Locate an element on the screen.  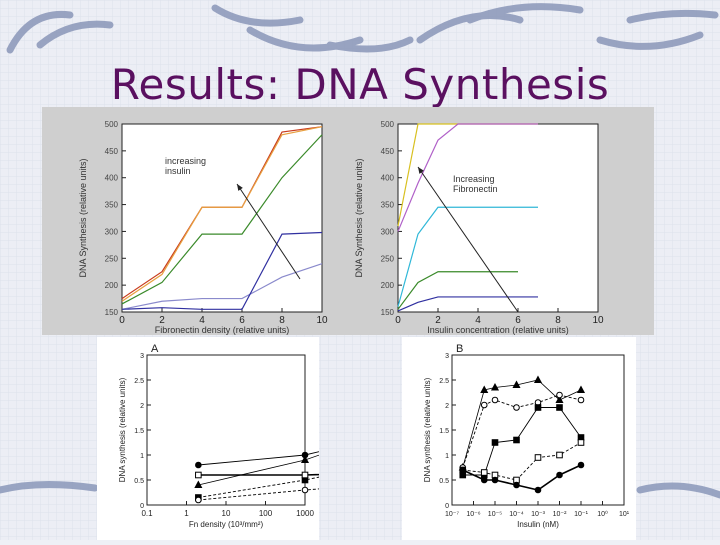
y-tick-label: 450 is located at coordinates (388, 151).